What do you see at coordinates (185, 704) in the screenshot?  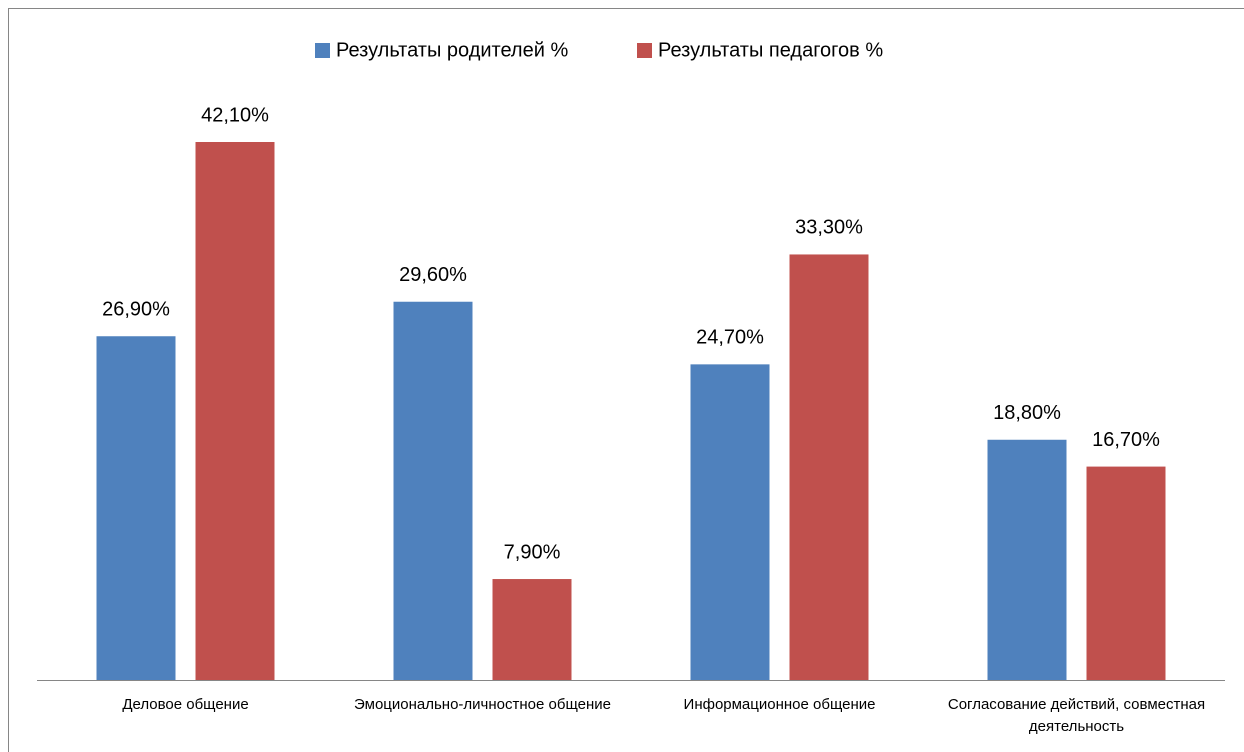 I see `x-tick-label: Деловое общение` at bounding box center [185, 704].